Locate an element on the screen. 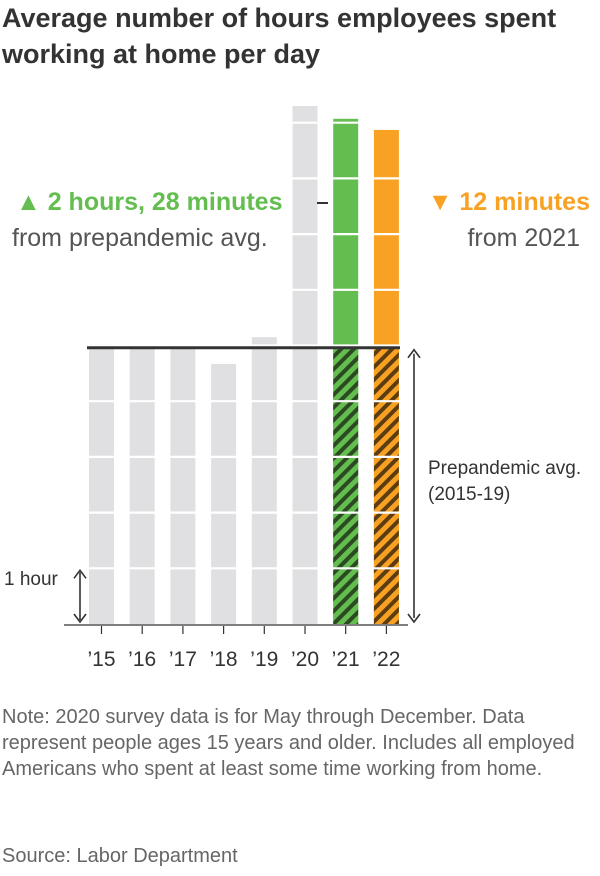 The width and height of the screenshot is (600, 876). annotation-2022-sub: from 2021 is located at coordinates (523, 238).